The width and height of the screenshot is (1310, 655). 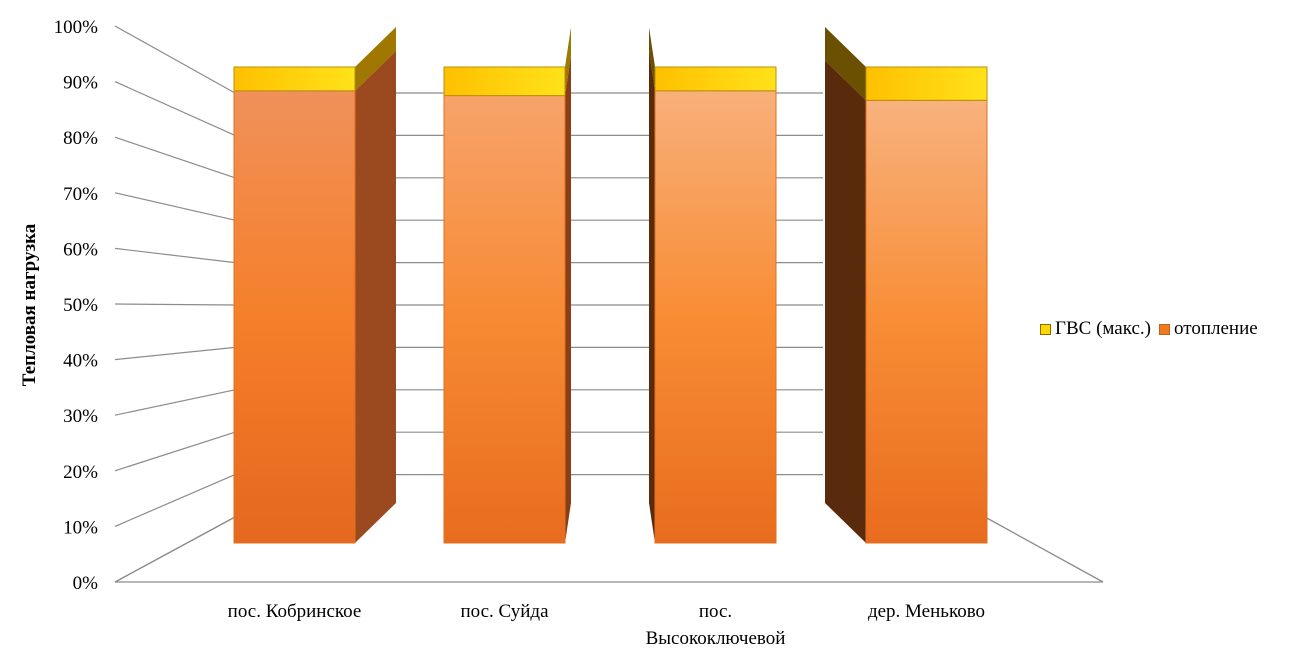 What do you see at coordinates (29, 305) in the screenshot?
I see `y-axis-title-text: Тепловая нагрузка` at bounding box center [29, 305].